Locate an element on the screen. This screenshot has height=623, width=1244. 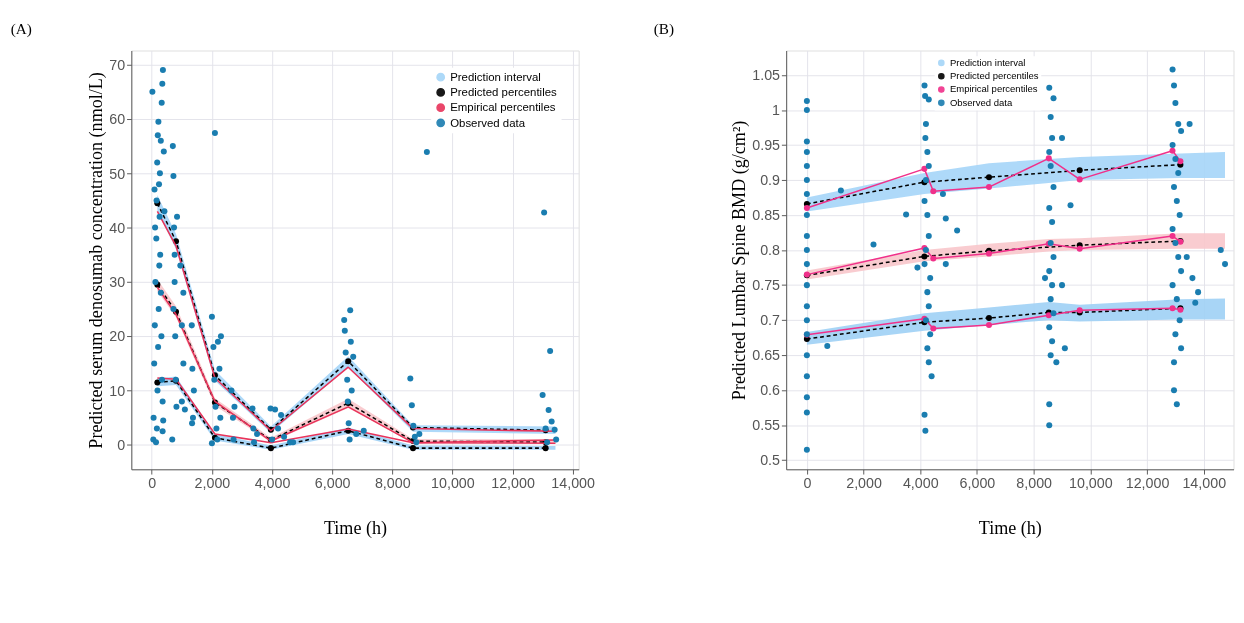
y-tick-label: 0.95 is located at coordinates (766, 145).